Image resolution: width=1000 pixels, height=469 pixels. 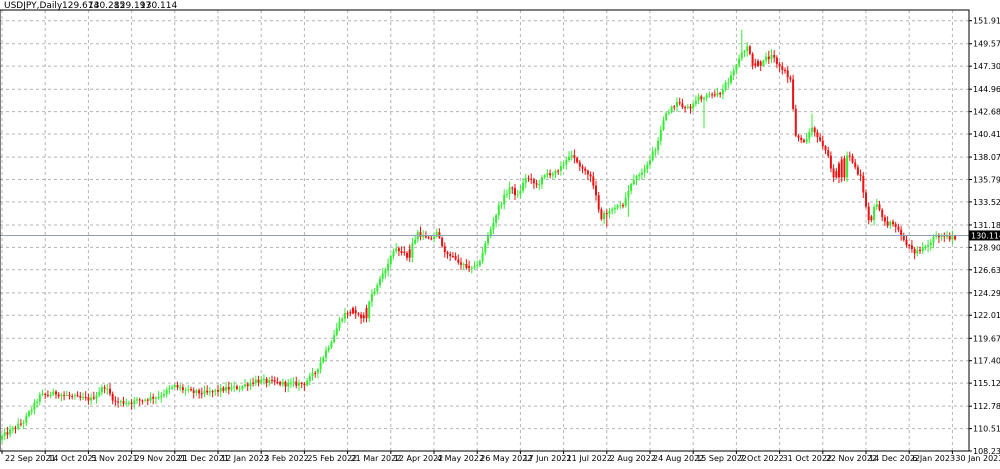 What do you see at coordinates (761, 458) in the screenshot?
I see `date-tick-label: 7 Oct 2022` at bounding box center [761, 458].